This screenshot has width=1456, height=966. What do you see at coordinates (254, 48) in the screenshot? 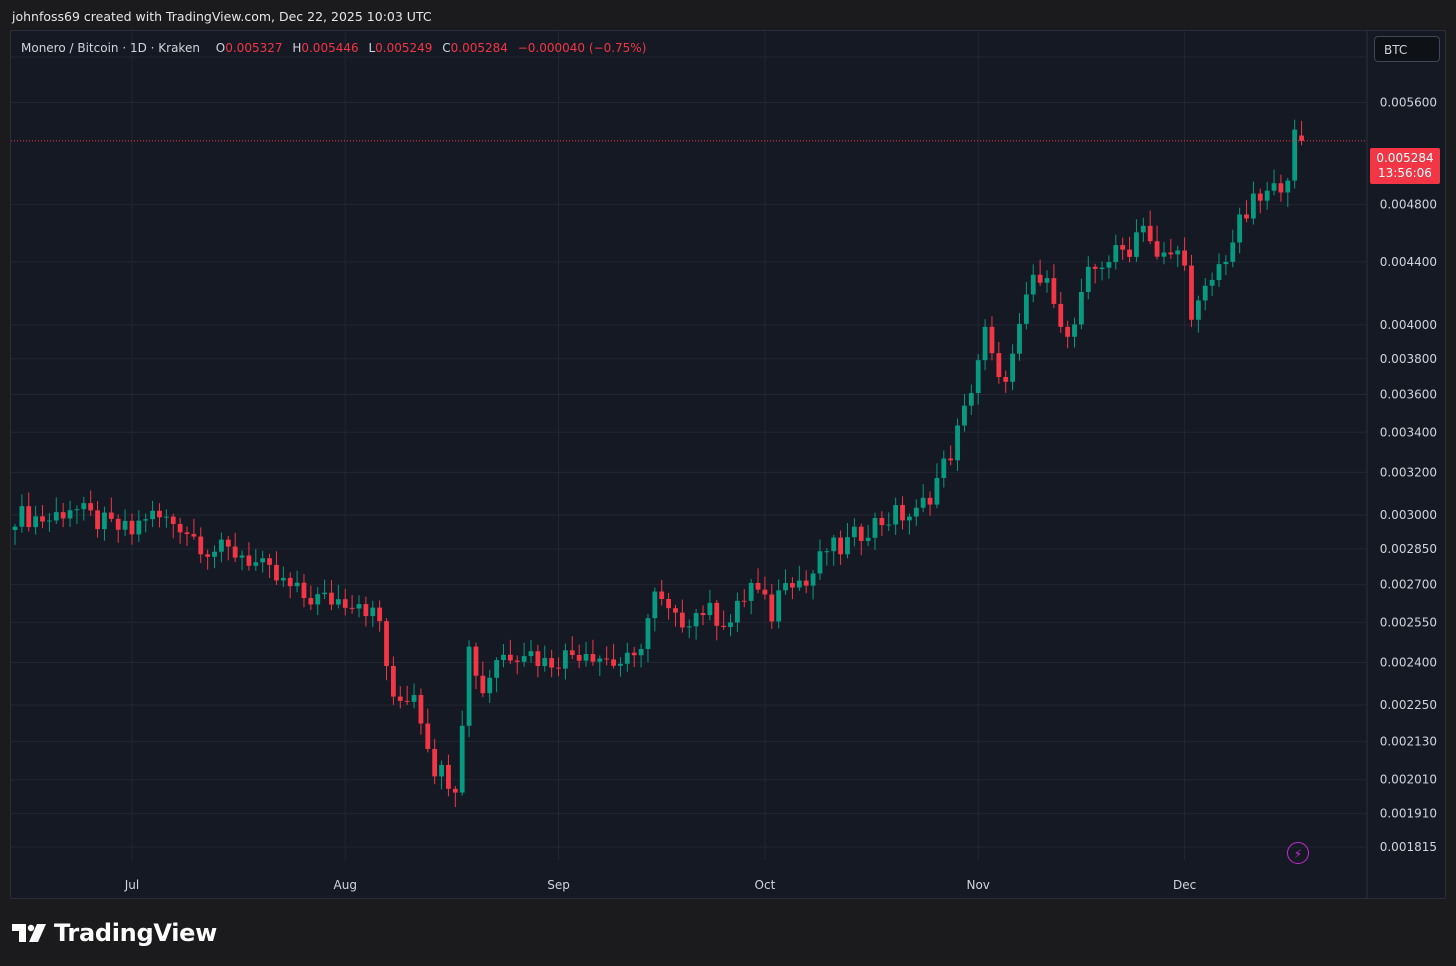
I see `open-value: 0.005327` at bounding box center [254, 48].